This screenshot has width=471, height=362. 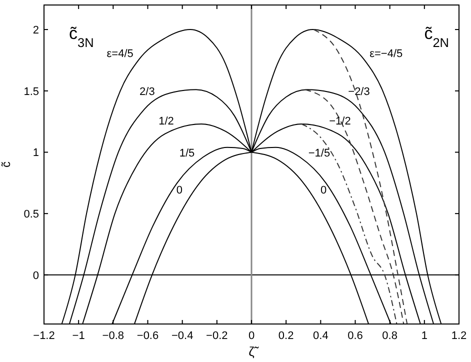 What do you see at coordinates (286, 336) in the screenshot?
I see `x-tick-label: 0.2` at bounding box center [286, 336].